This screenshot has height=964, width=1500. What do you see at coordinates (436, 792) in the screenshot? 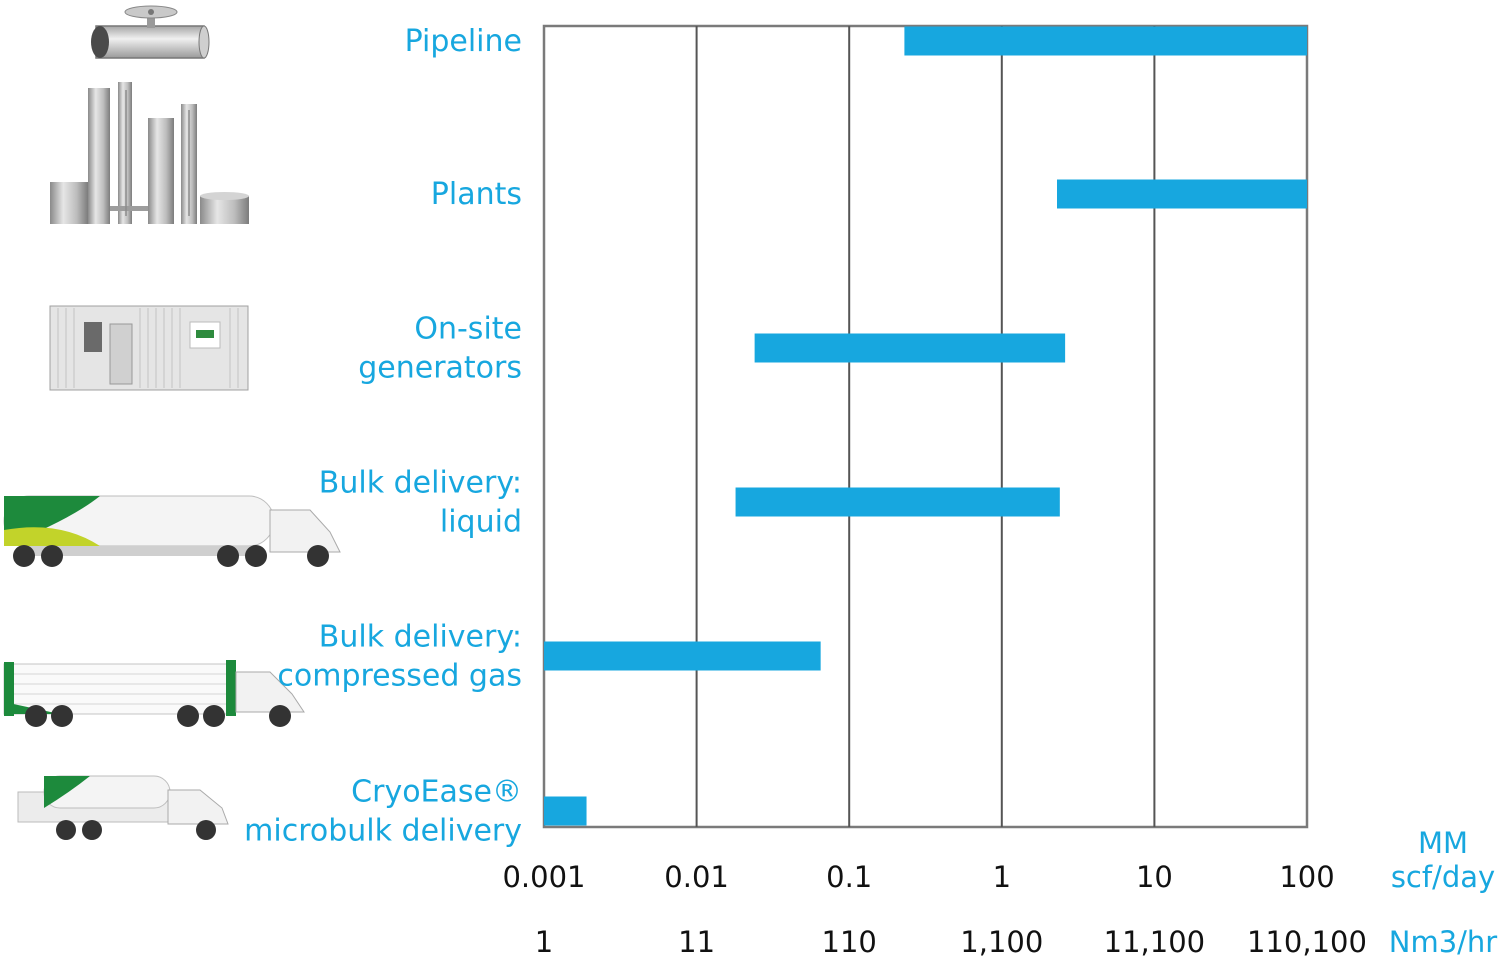
I see `category-label: CryoEase®` at bounding box center [436, 792].